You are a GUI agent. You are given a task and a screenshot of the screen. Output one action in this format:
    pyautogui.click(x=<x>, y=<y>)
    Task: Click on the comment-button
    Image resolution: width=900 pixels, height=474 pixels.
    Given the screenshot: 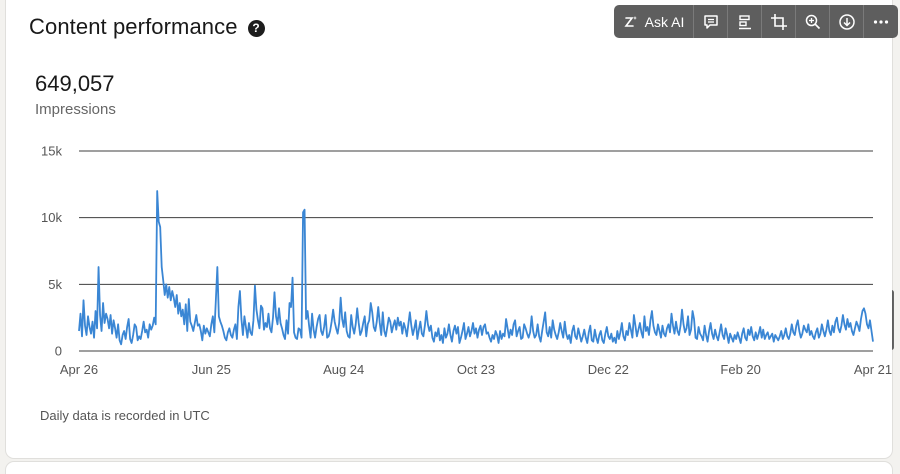 What is the action you would take?
    pyautogui.click(x=711, y=21)
    